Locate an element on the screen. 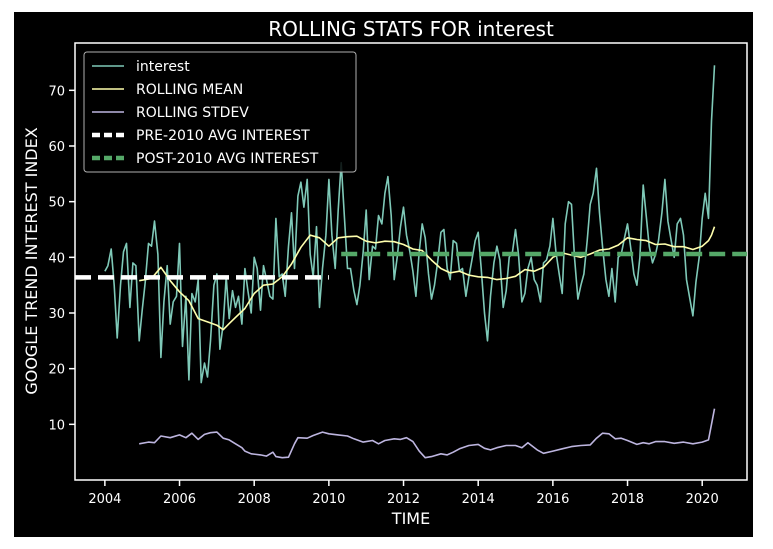 The width and height of the screenshot is (773, 549). y-tick-label: 50 is located at coordinates (56, 203).